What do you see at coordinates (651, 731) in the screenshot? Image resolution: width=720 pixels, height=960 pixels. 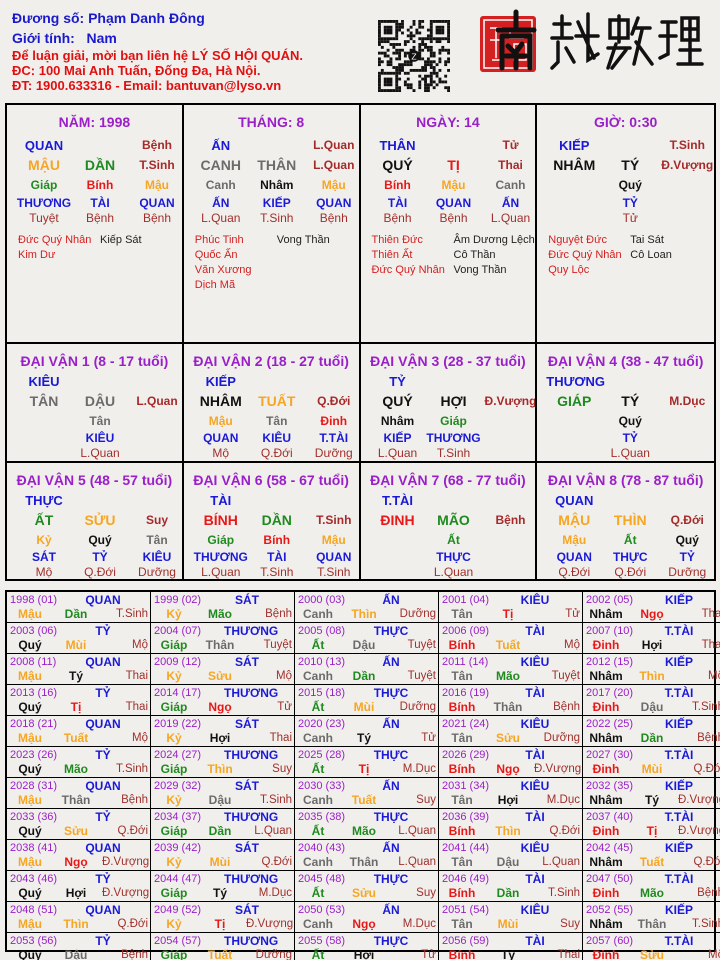 I see `year-cell: 2022 (25) KIẾP Nhâm Dần Bệnh` at bounding box center [651, 731].